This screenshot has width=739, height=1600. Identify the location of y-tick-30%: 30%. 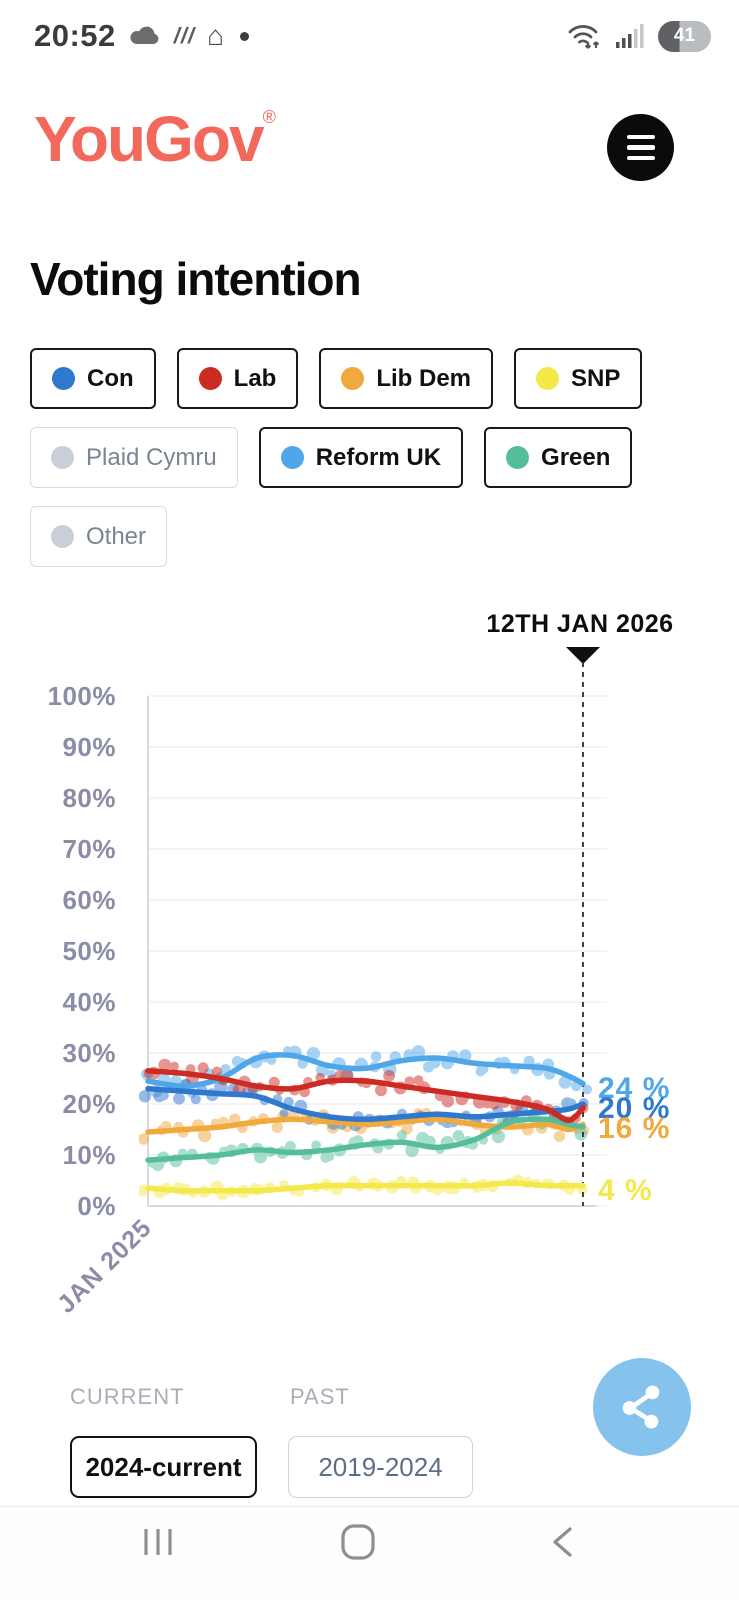
(89, 1053).